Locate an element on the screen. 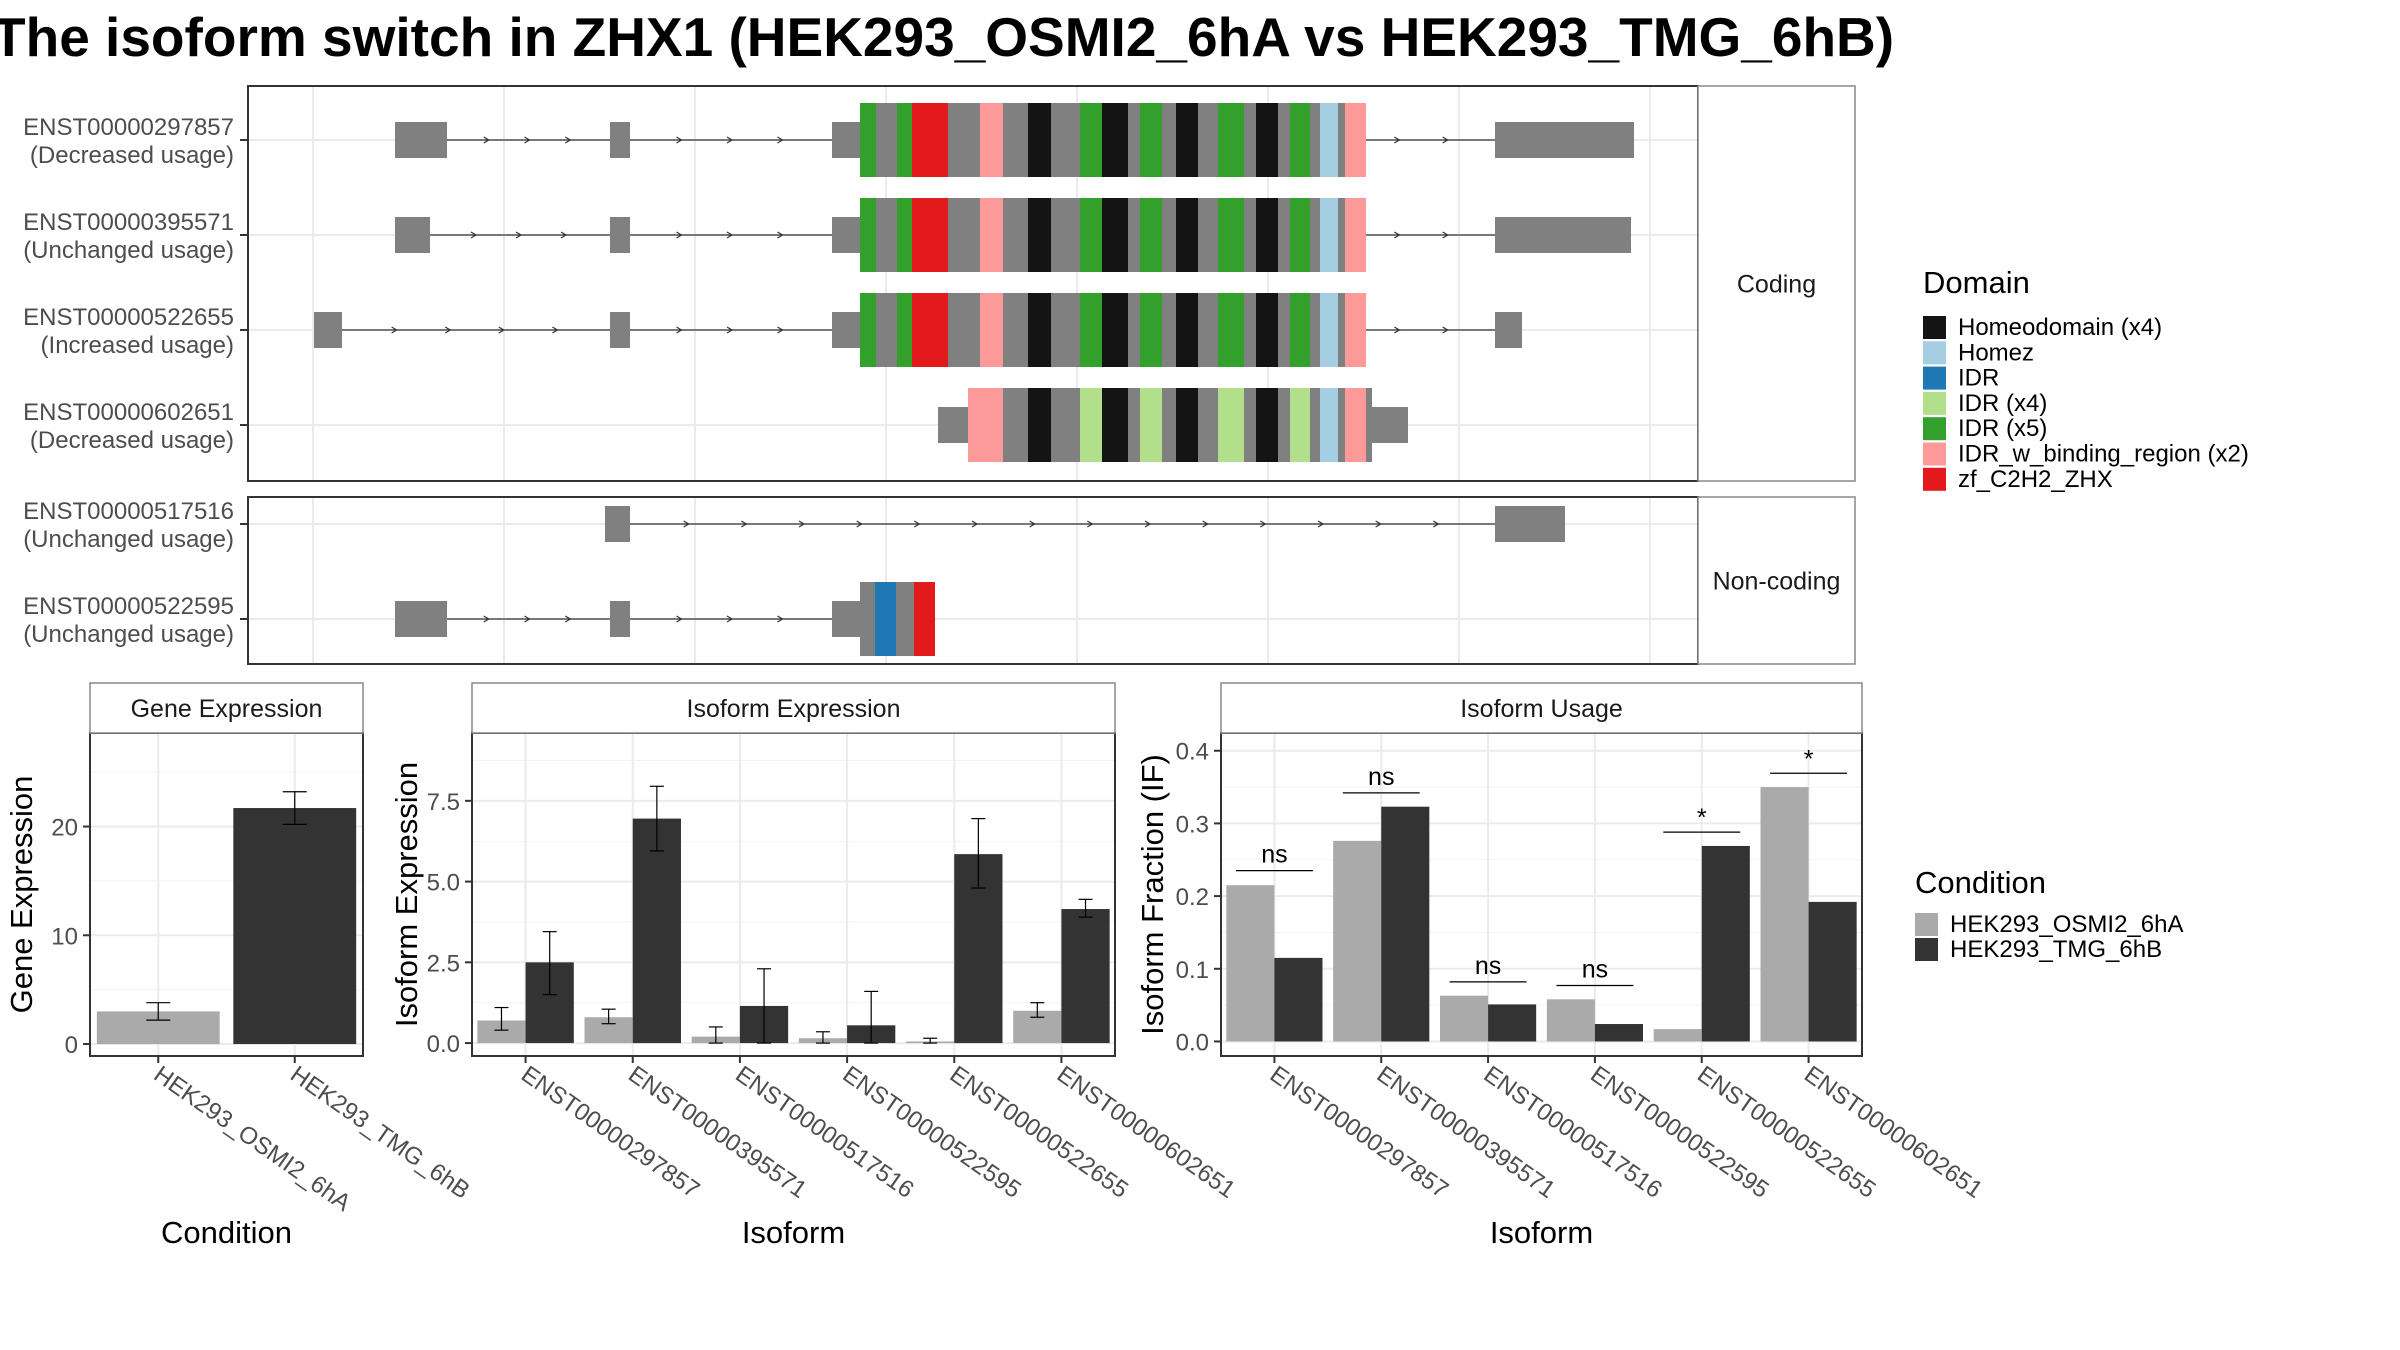 This screenshot has height=1350, width=2400. x-tick-label: ENST00000602651 is located at coordinates (1146, 1132).